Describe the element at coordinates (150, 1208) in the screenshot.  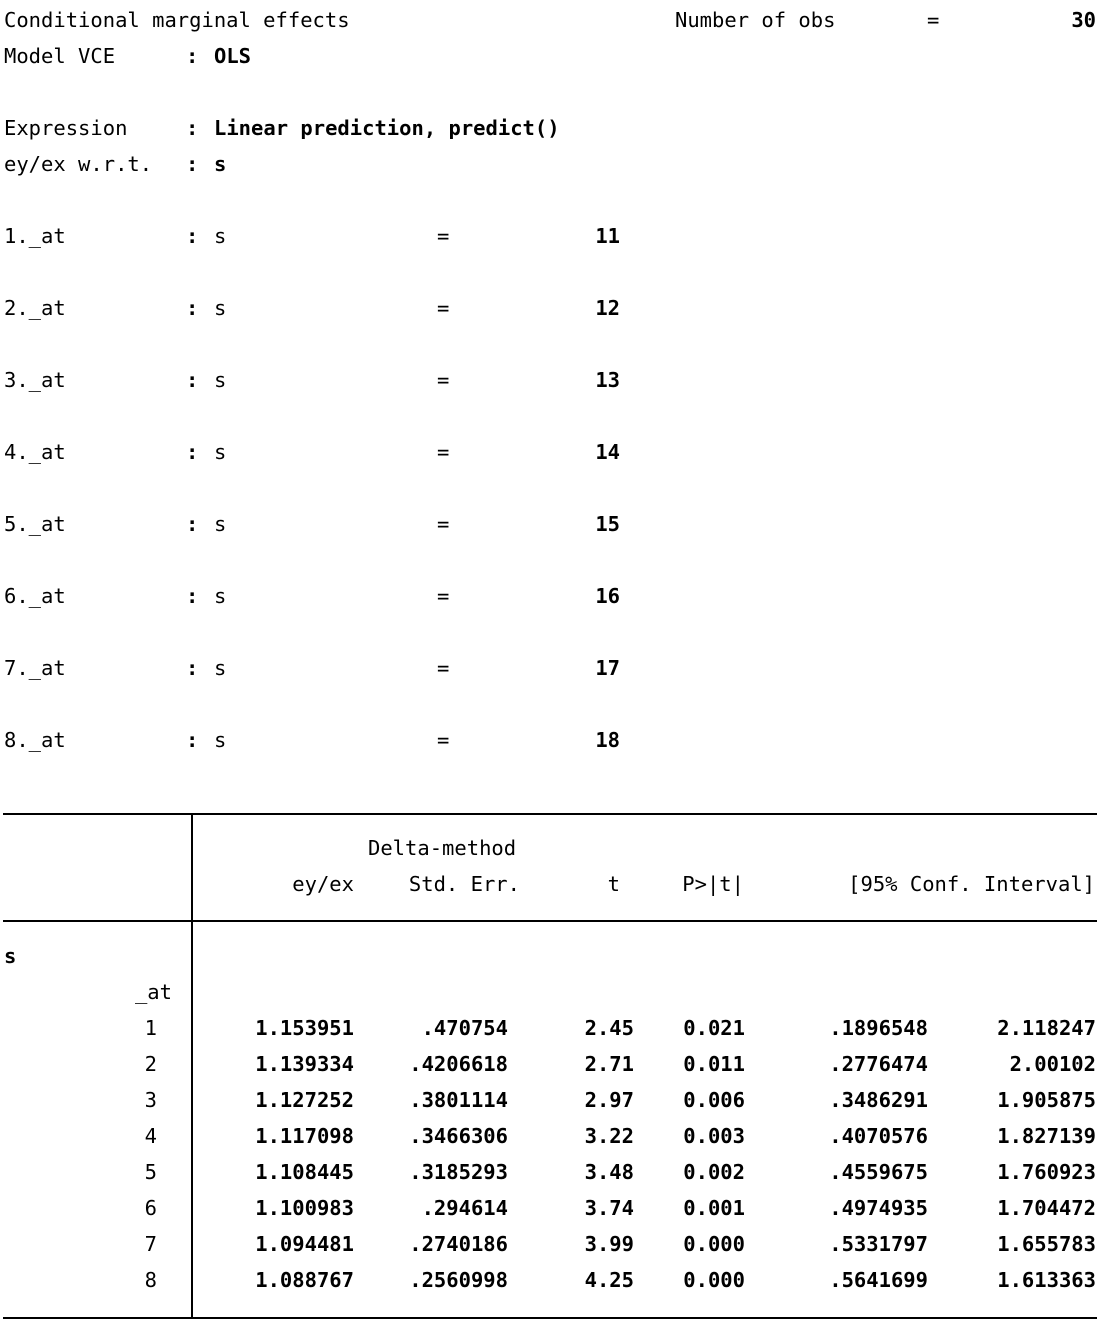
I see `cell-at-index: 6` at that location.